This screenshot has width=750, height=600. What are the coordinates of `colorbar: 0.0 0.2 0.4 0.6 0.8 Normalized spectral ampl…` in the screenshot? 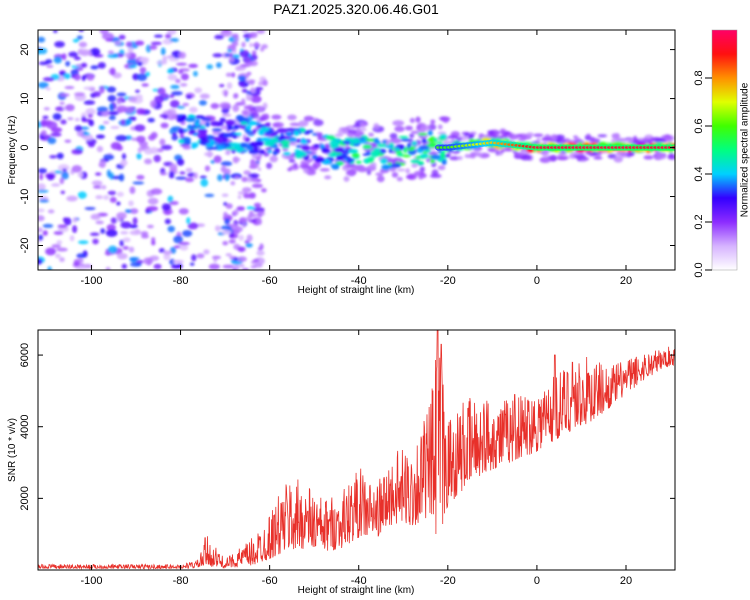 It's located at (721, 153).